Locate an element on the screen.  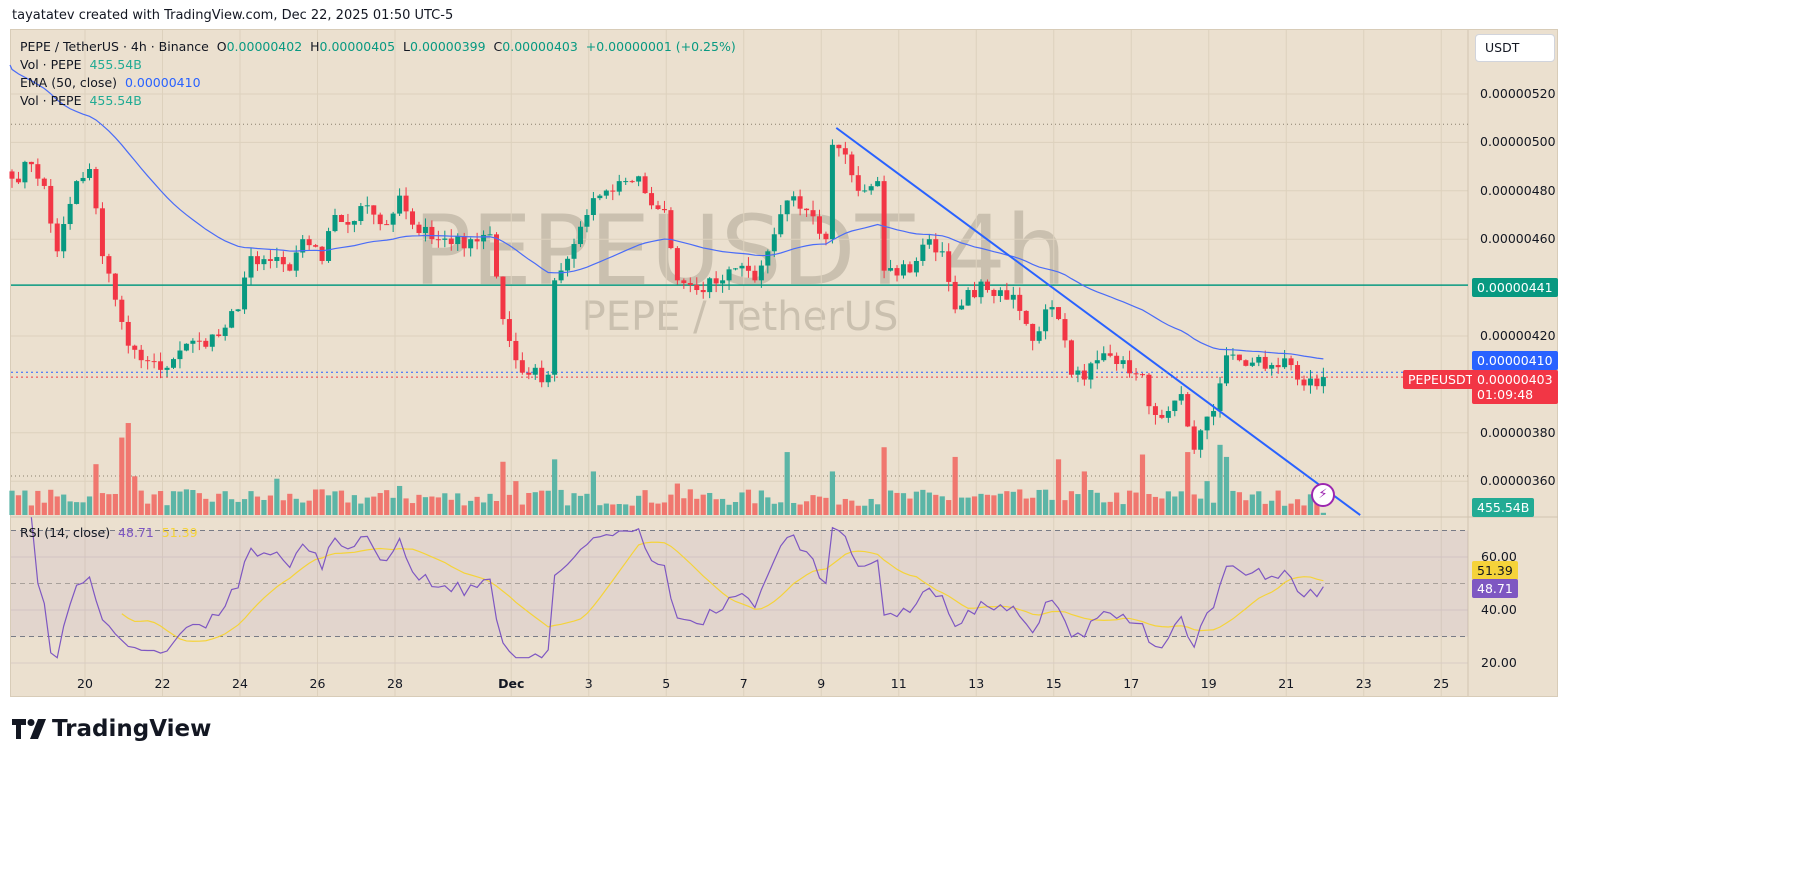
lightning-alert-icon: ⚡ is located at coordinates (1323, 495).